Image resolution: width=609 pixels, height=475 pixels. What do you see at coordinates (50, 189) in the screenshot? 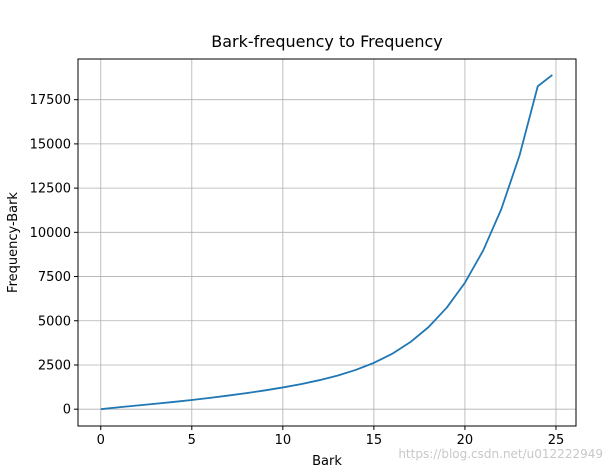
I see `y-tick-label: 12500` at bounding box center [50, 189].